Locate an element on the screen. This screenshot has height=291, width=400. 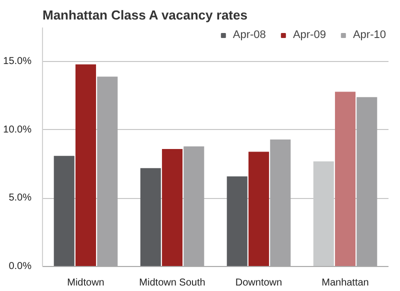
y-tick-label: 15.0% is located at coordinates (17, 62).